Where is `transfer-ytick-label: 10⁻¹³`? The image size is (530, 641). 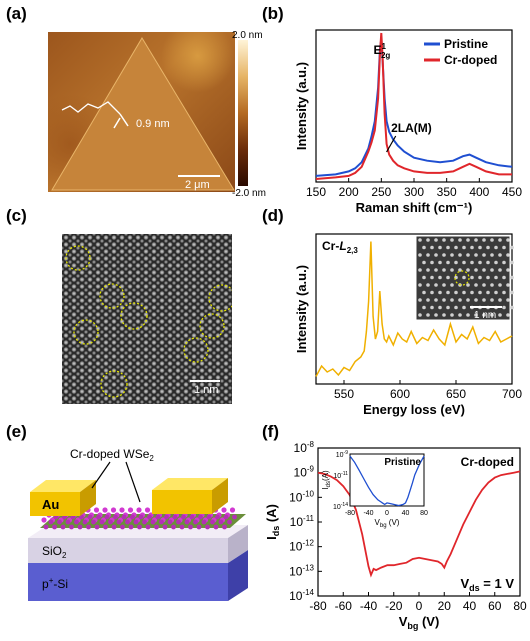
transfer-ytick-label: 10⁻¹³ is located at coordinates (301, 570).